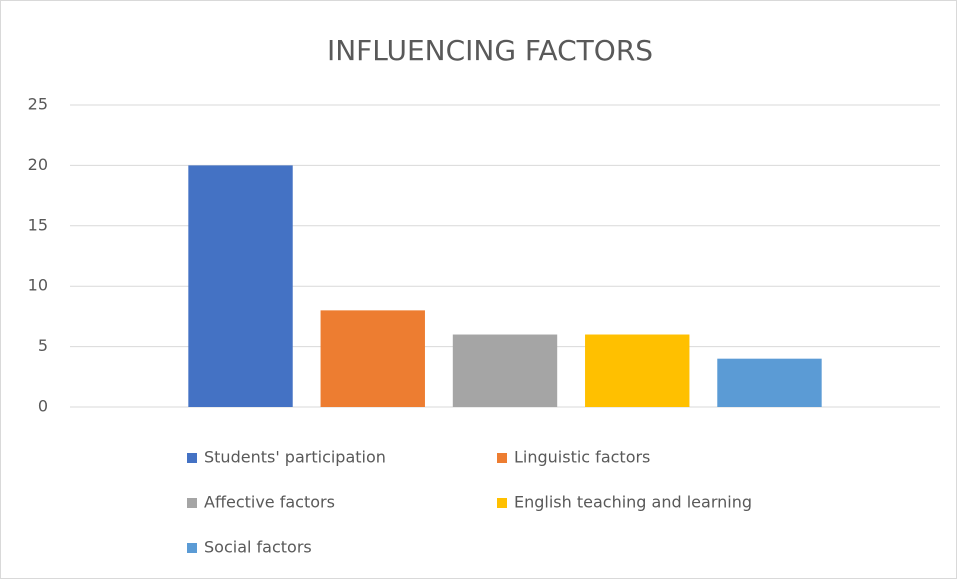 Image resolution: width=957 pixels, height=579 pixels. What do you see at coordinates (490, 50) in the screenshot?
I see `chart-title: INFLUENCING FACTORS` at bounding box center [490, 50].